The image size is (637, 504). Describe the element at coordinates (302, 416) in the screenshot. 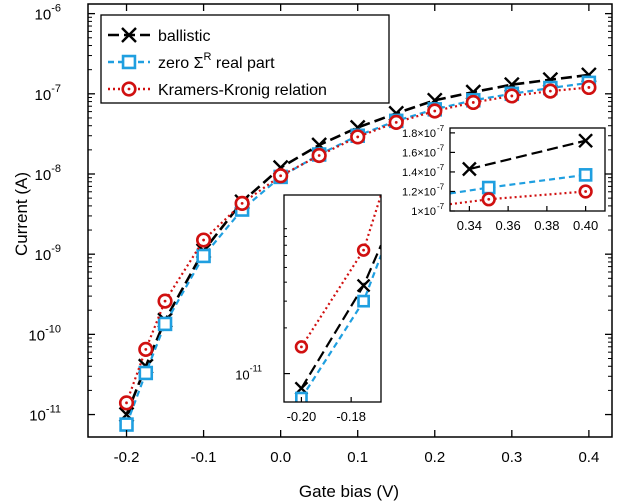

I see `inset-left-x-tick-label-0: -0.20` at that location.